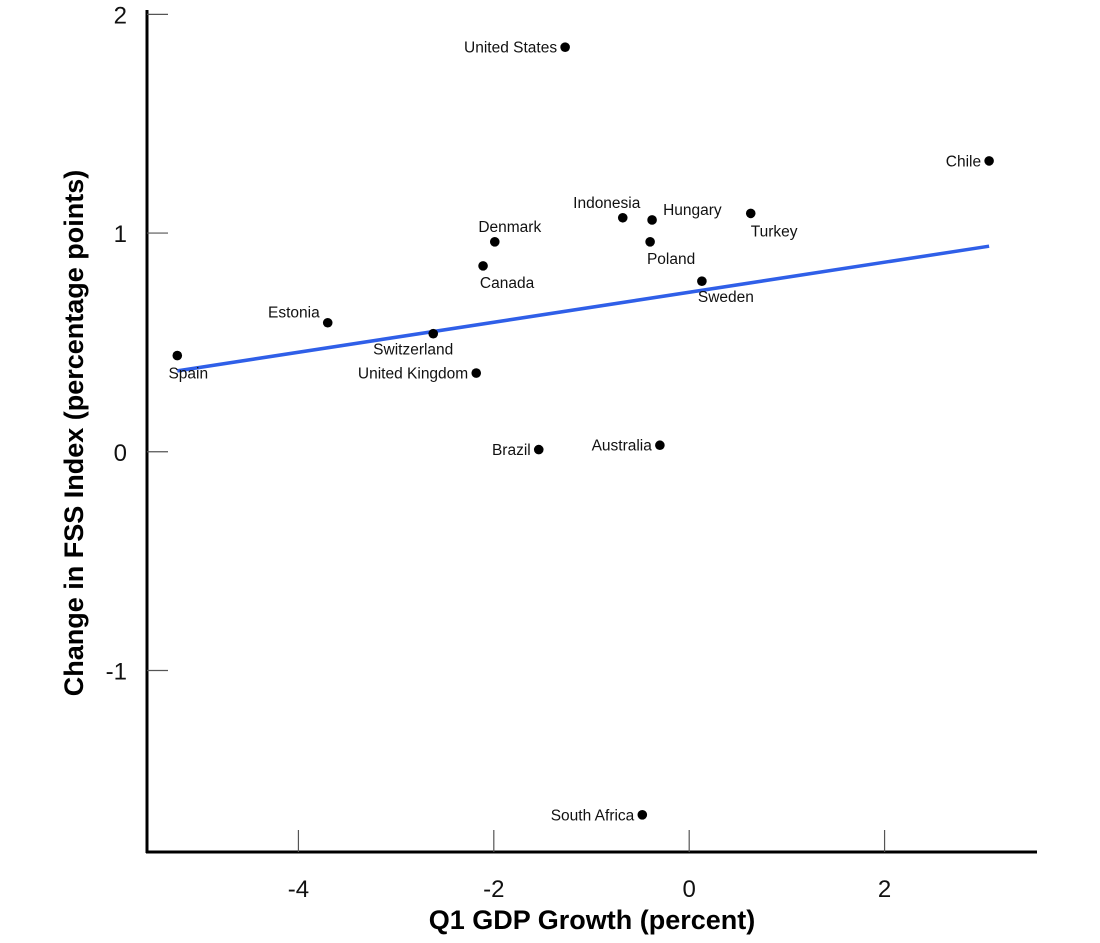  What do you see at coordinates (689, 889) in the screenshot?
I see `x-tick-label: 0` at bounding box center [689, 889].